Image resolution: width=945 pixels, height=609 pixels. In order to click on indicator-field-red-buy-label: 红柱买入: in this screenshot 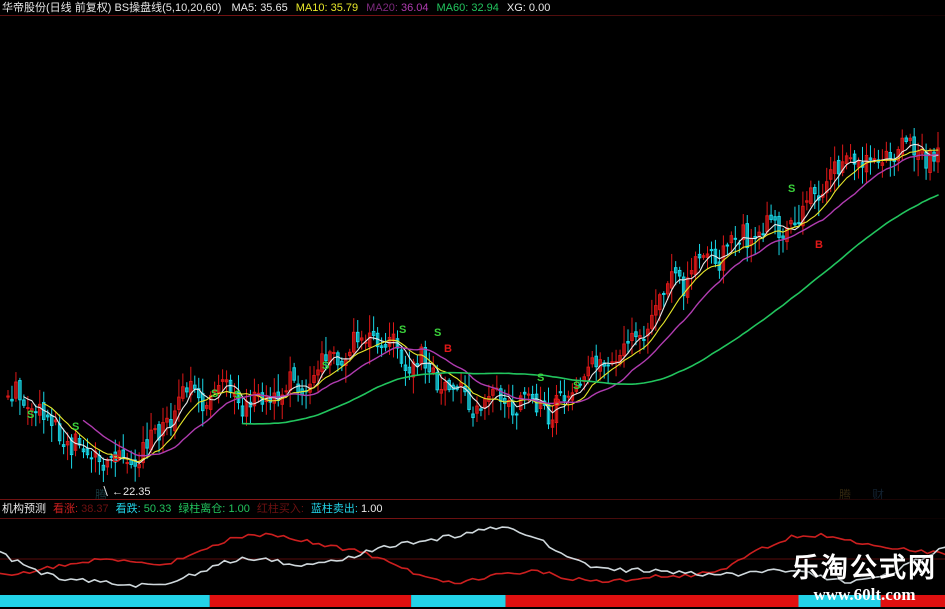, I will do `click(280, 509)`.